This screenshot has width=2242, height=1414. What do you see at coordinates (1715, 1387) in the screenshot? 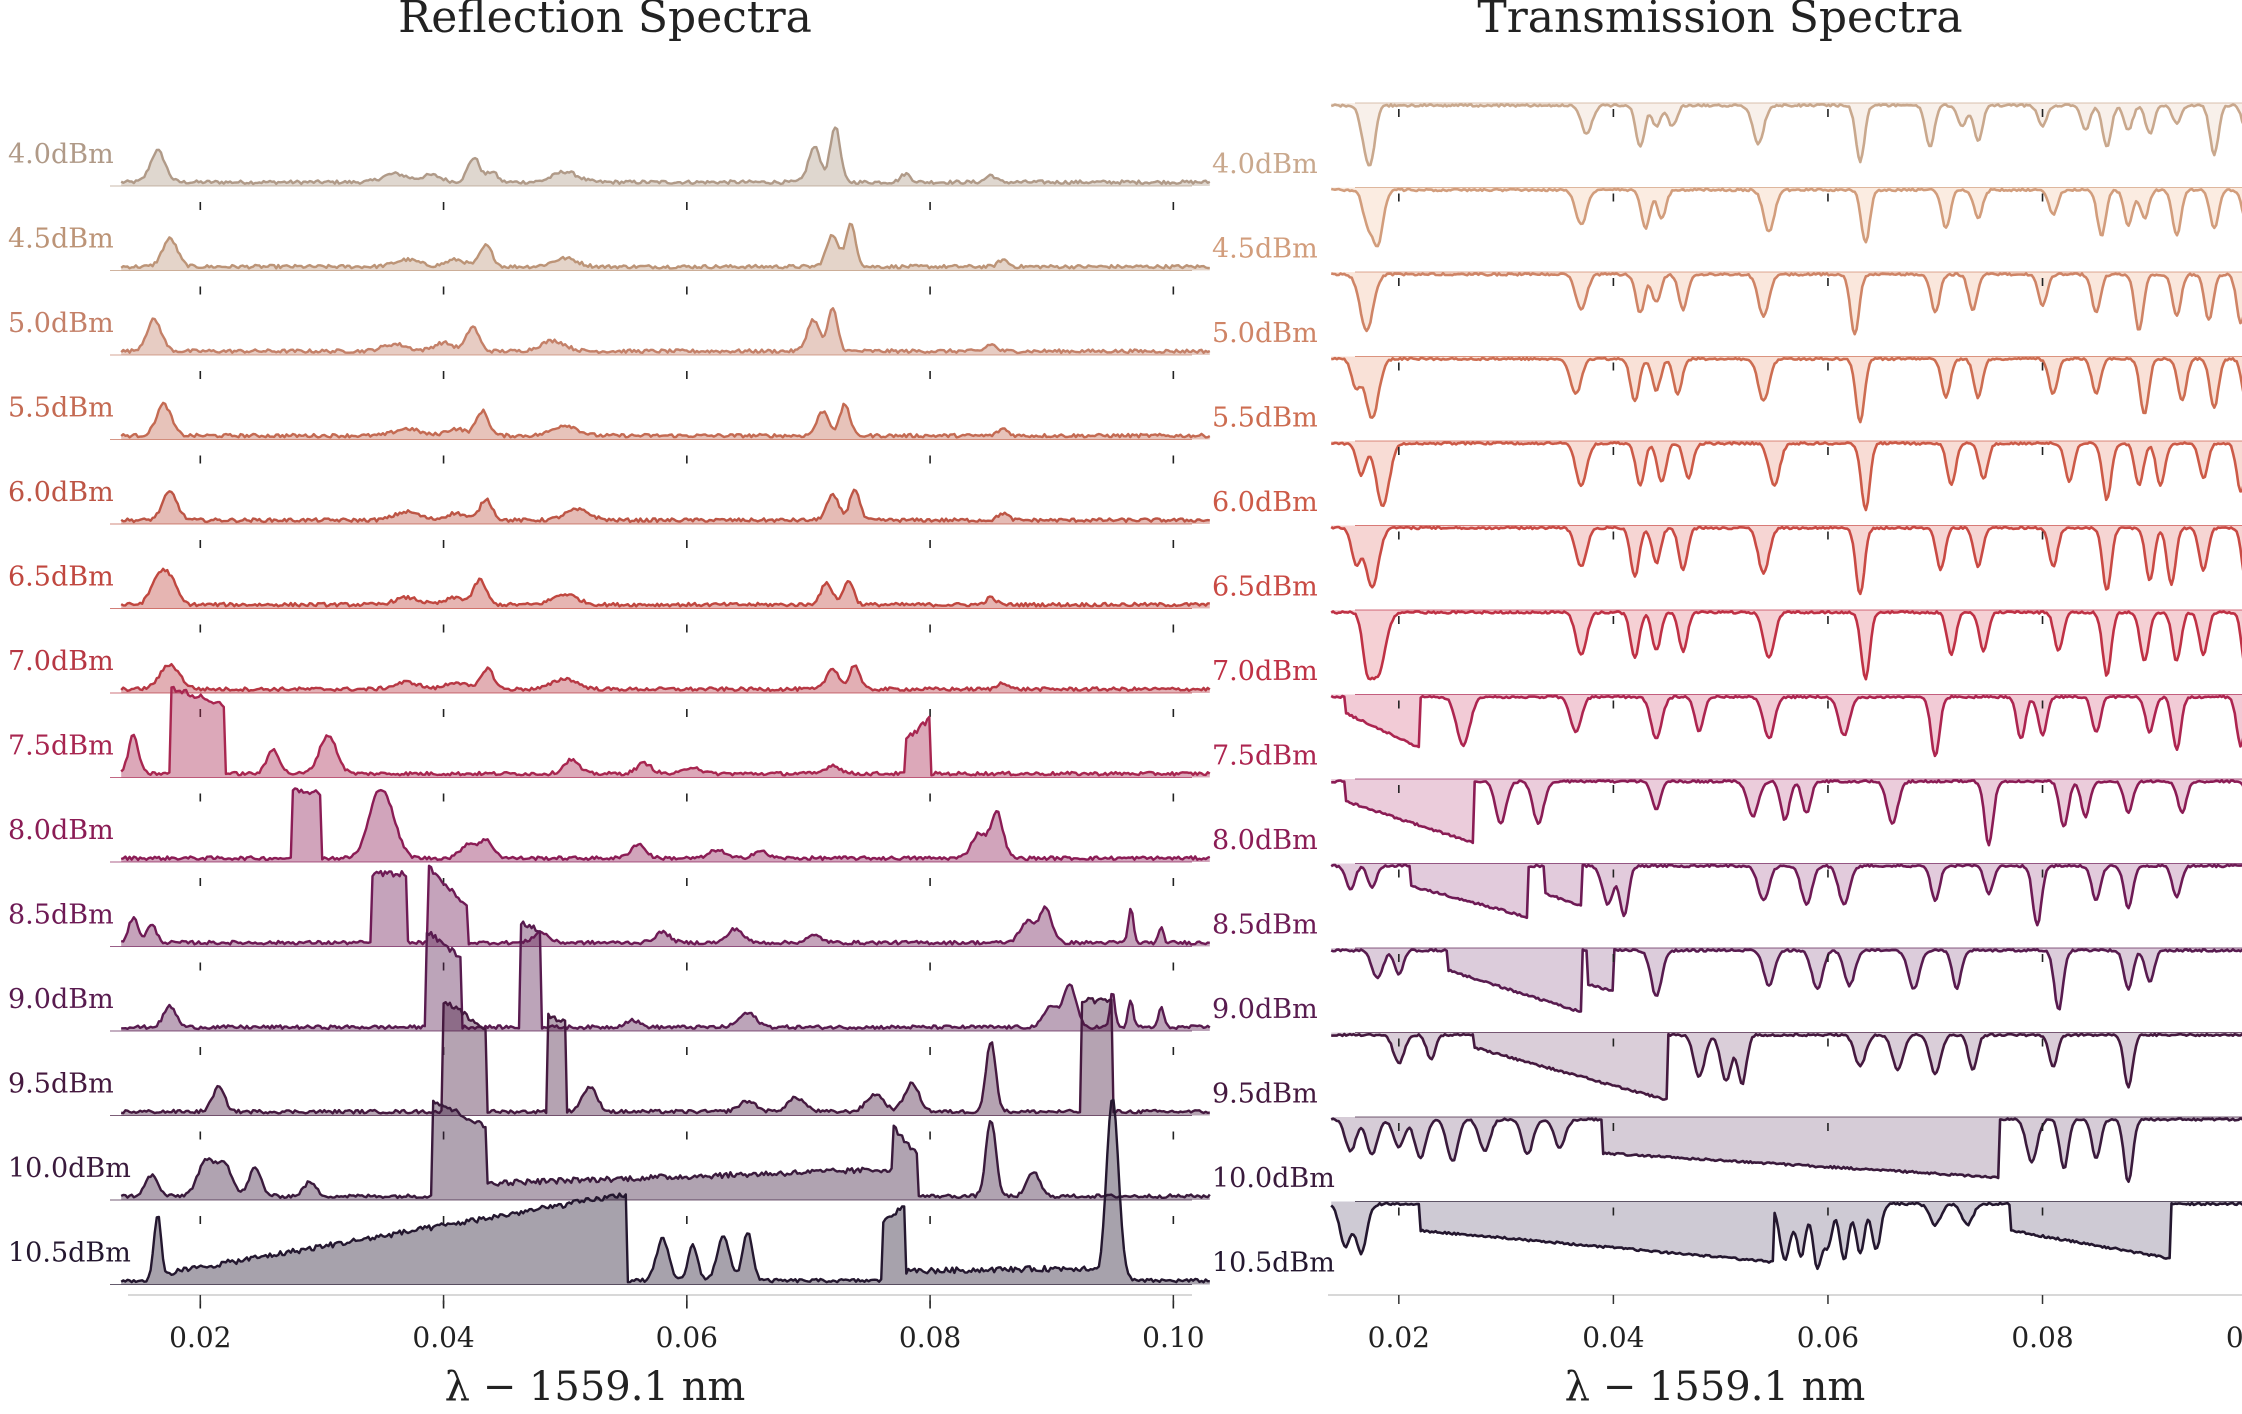
I see `transmission-x-label: λ − 1559.1 nm` at bounding box center [1715, 1387].